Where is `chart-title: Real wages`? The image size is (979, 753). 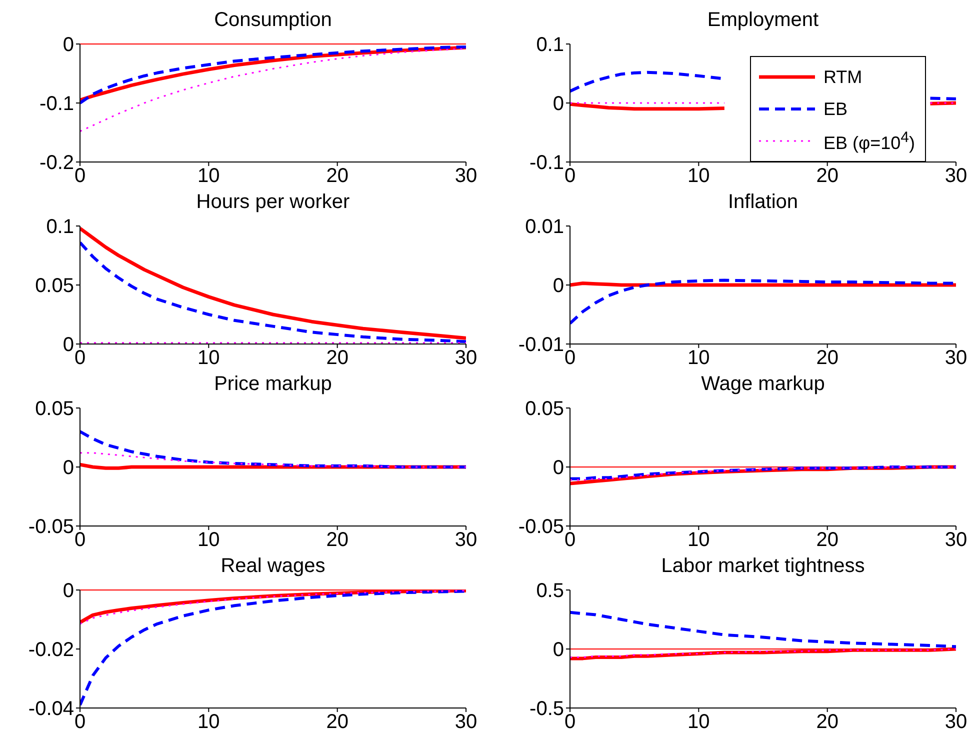 chart-title: Real wages is located at coordinates (273, 566).